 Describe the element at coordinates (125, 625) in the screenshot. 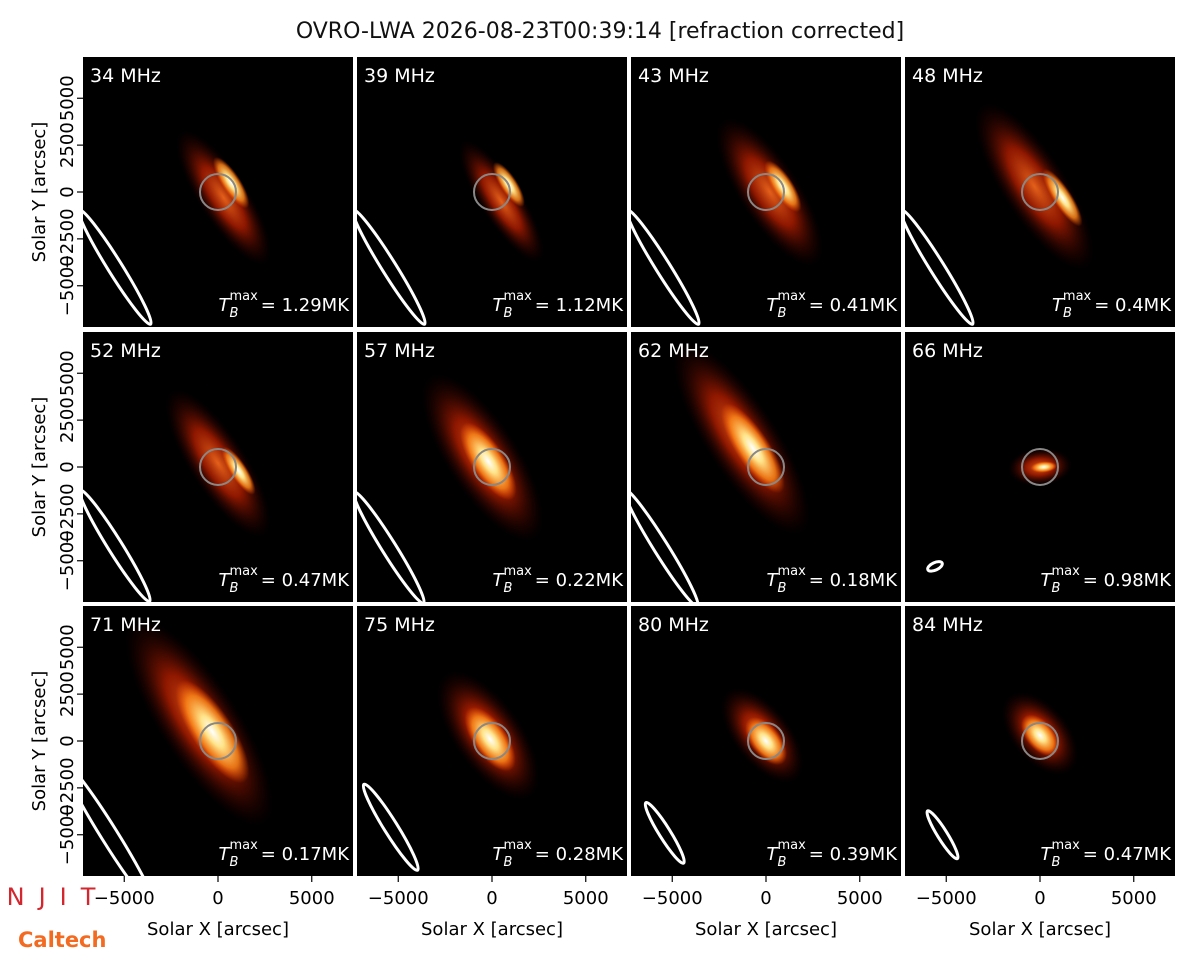

I see `panel-title: 71 MHz` at that location.